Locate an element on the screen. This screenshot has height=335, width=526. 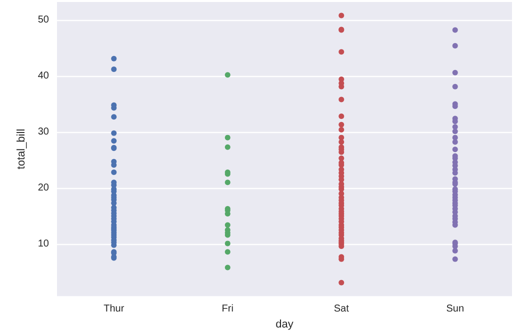
x-tick-label: Fri is located at coordinates (228, 309).